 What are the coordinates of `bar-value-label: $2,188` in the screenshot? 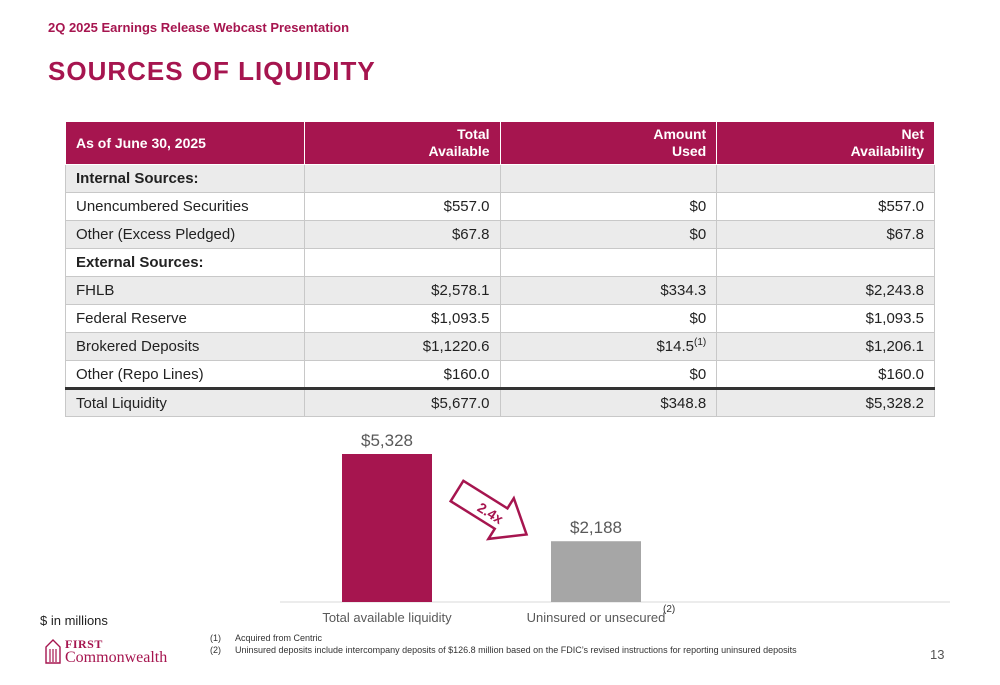 It's located at (596, 527).